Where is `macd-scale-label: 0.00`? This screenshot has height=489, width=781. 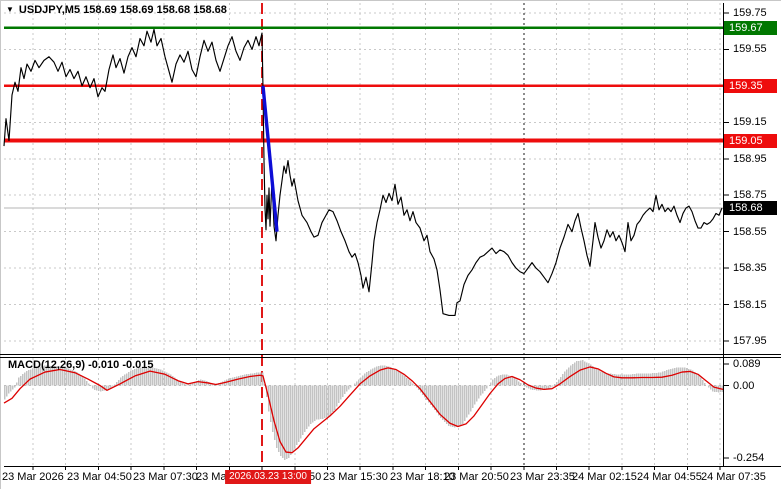
macd-scale-label: 0.00 is located at coordinates (744, 385).